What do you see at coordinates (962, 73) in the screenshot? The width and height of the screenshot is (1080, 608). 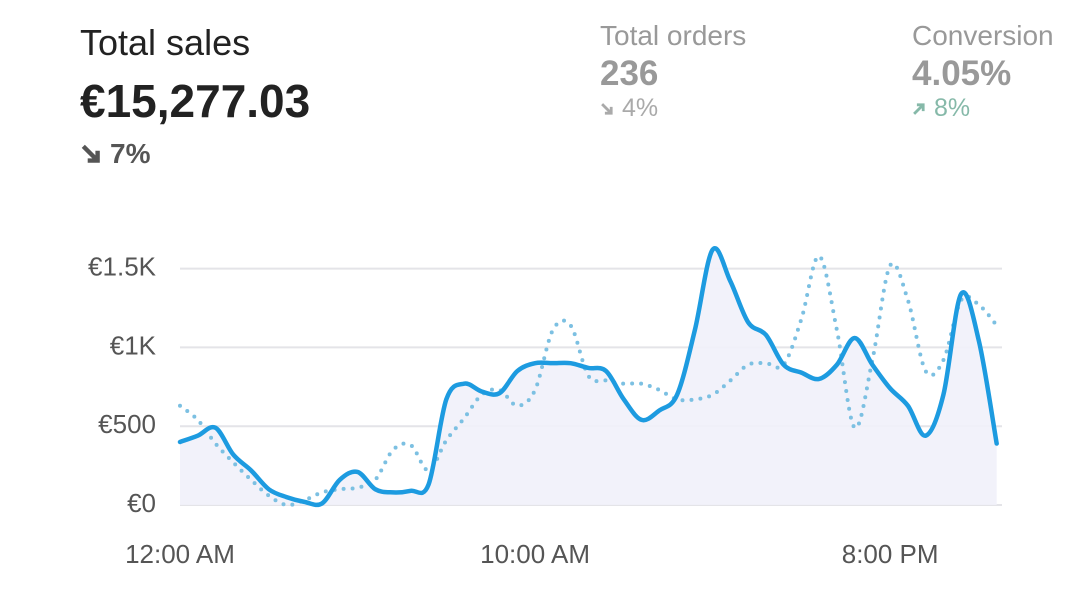 I see `metric-value: 4.05%` at bounding box center [962, 73].